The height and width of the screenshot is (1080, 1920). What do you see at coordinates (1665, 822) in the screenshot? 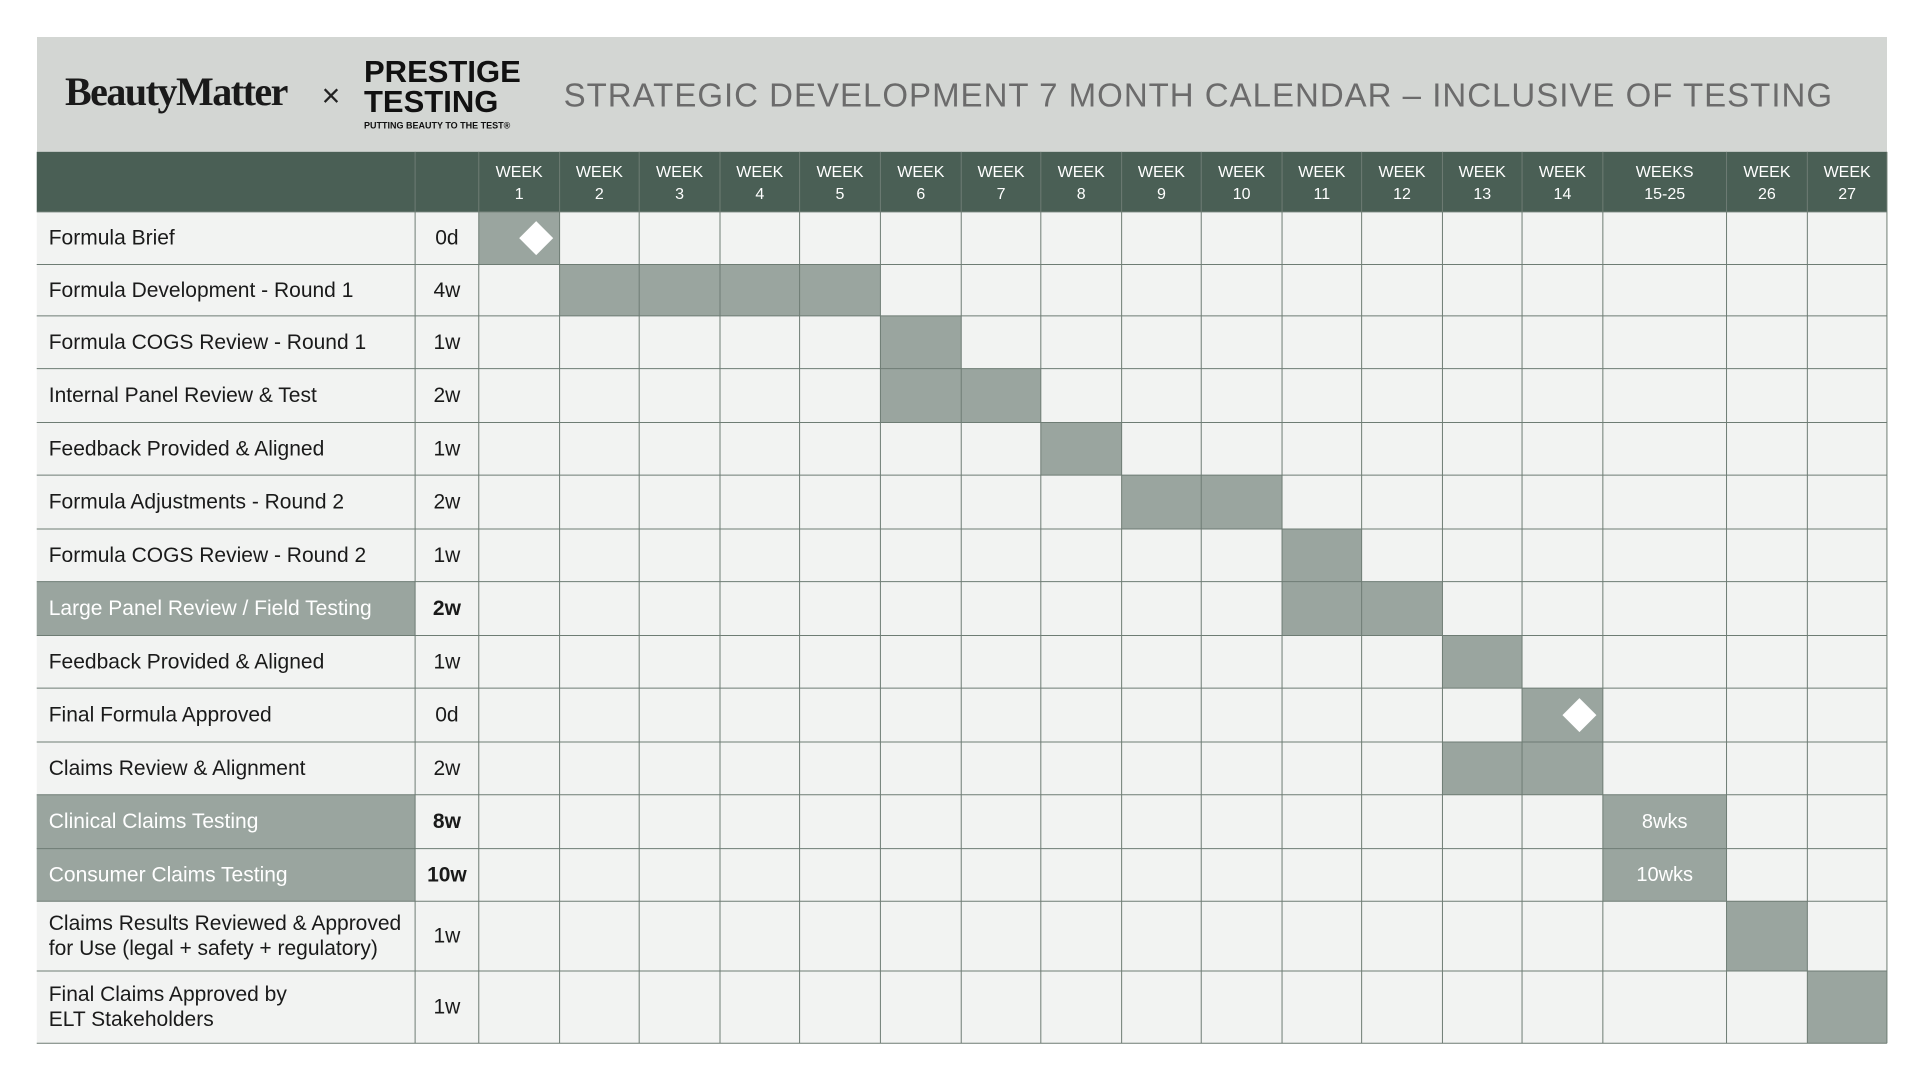
I see `bar-label: 8wks` at bounding box center [1665, 822].